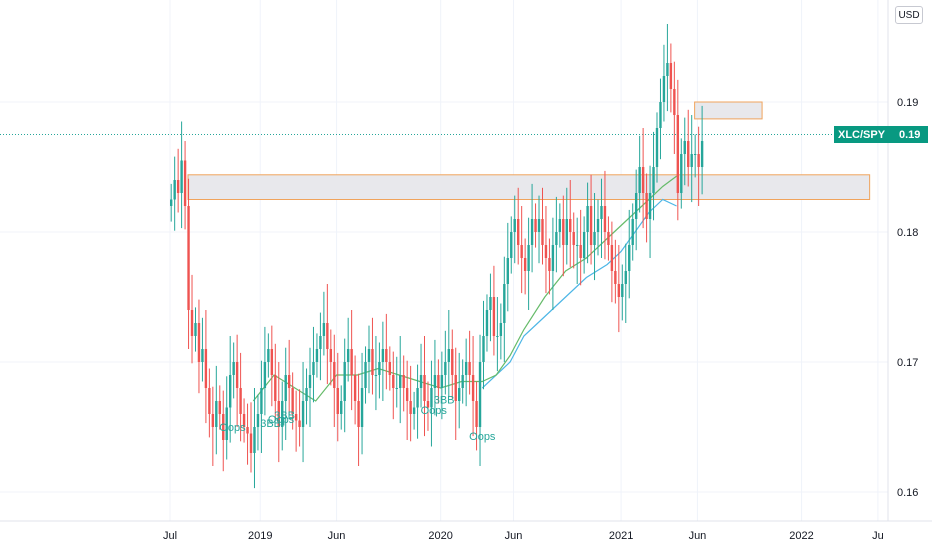 The image size is (932, 550). I want to click on signal-label: 3BB, so click(270, 424).